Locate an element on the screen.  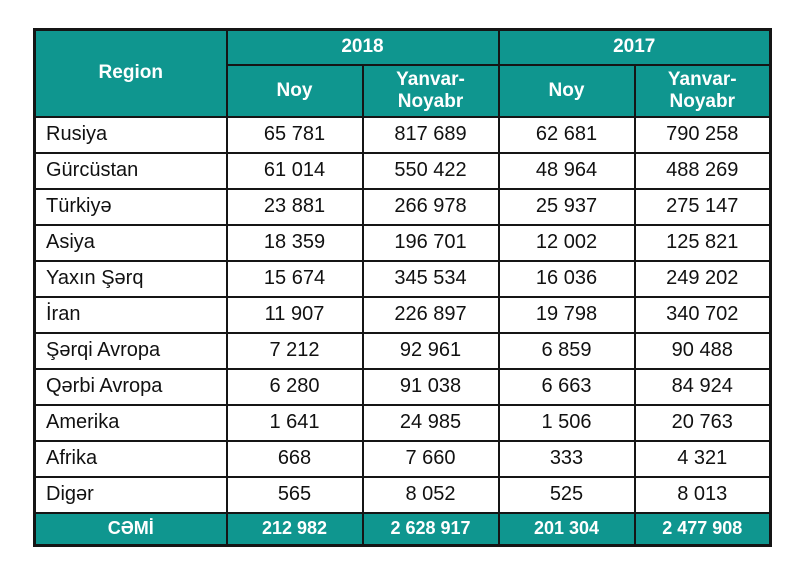
value-cell: 7 212 is located at coordinates (294, 350).